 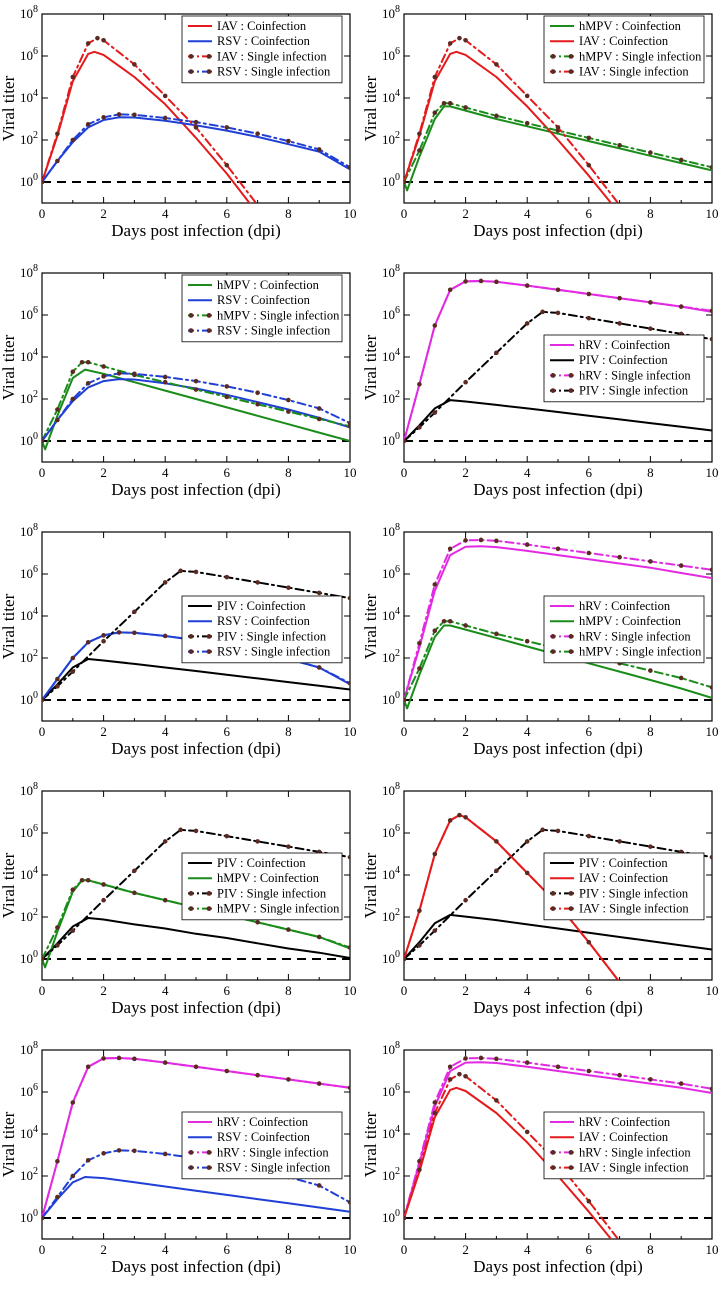 I want to click on x-tick-label: 0, so click(x=42, y=990).